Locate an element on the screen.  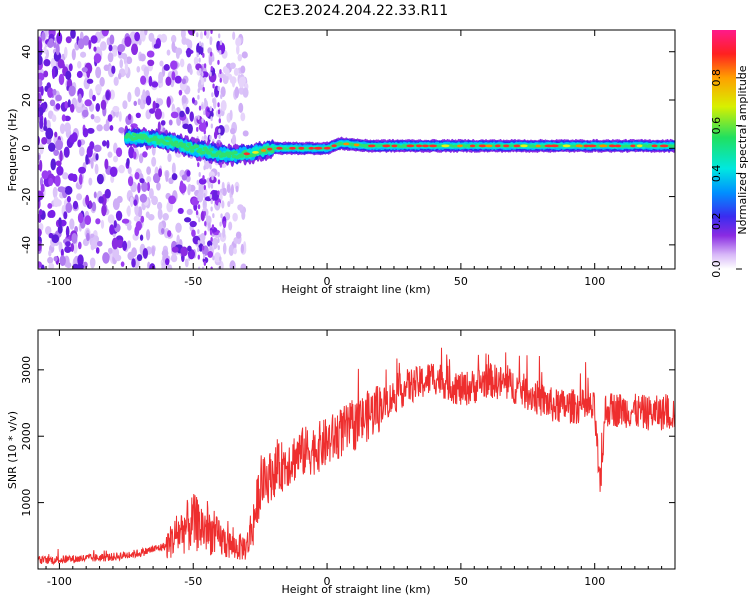
colorbar-tick-label: 0.4 is located at coordinates (716, 174).